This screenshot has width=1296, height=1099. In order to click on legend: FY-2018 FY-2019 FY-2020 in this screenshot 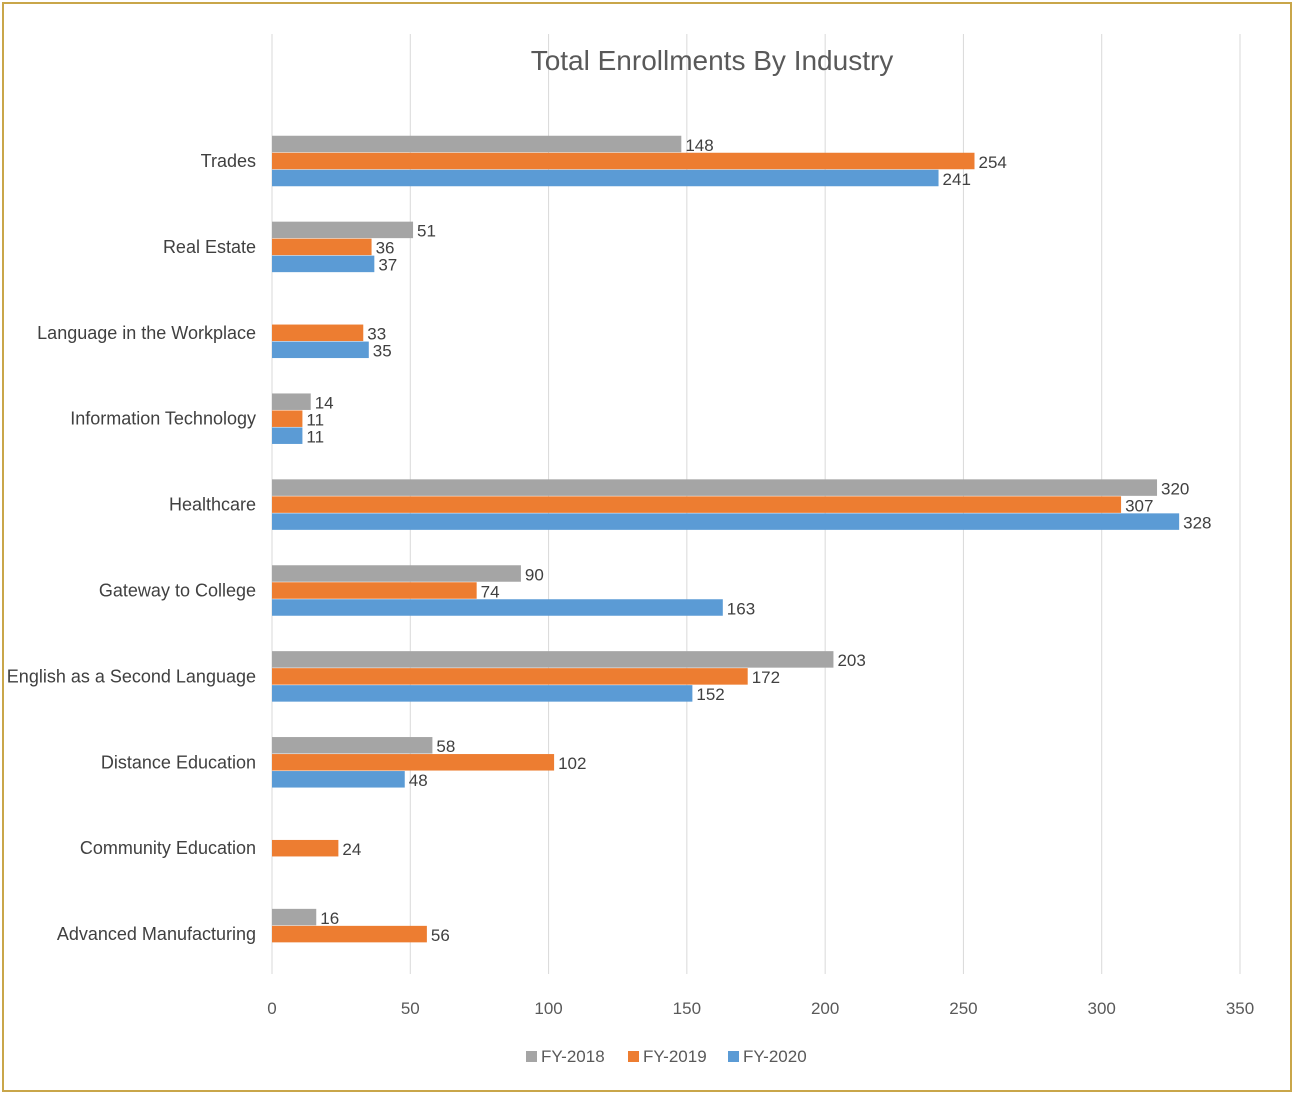, I will do `click(666, 1056)`.